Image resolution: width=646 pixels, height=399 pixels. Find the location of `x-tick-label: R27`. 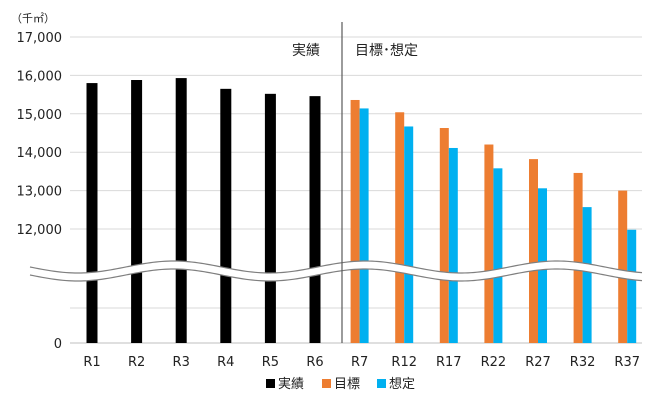

x-tick-label: R27 is located at coordinates (538, 362).